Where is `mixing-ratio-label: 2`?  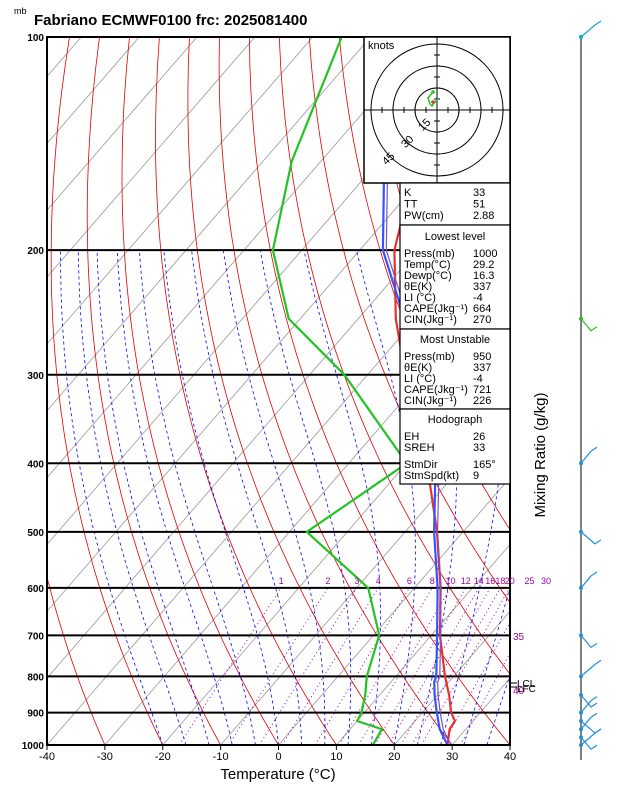 mixing-ratio-label: 2 is located at coordinates (327, 581).